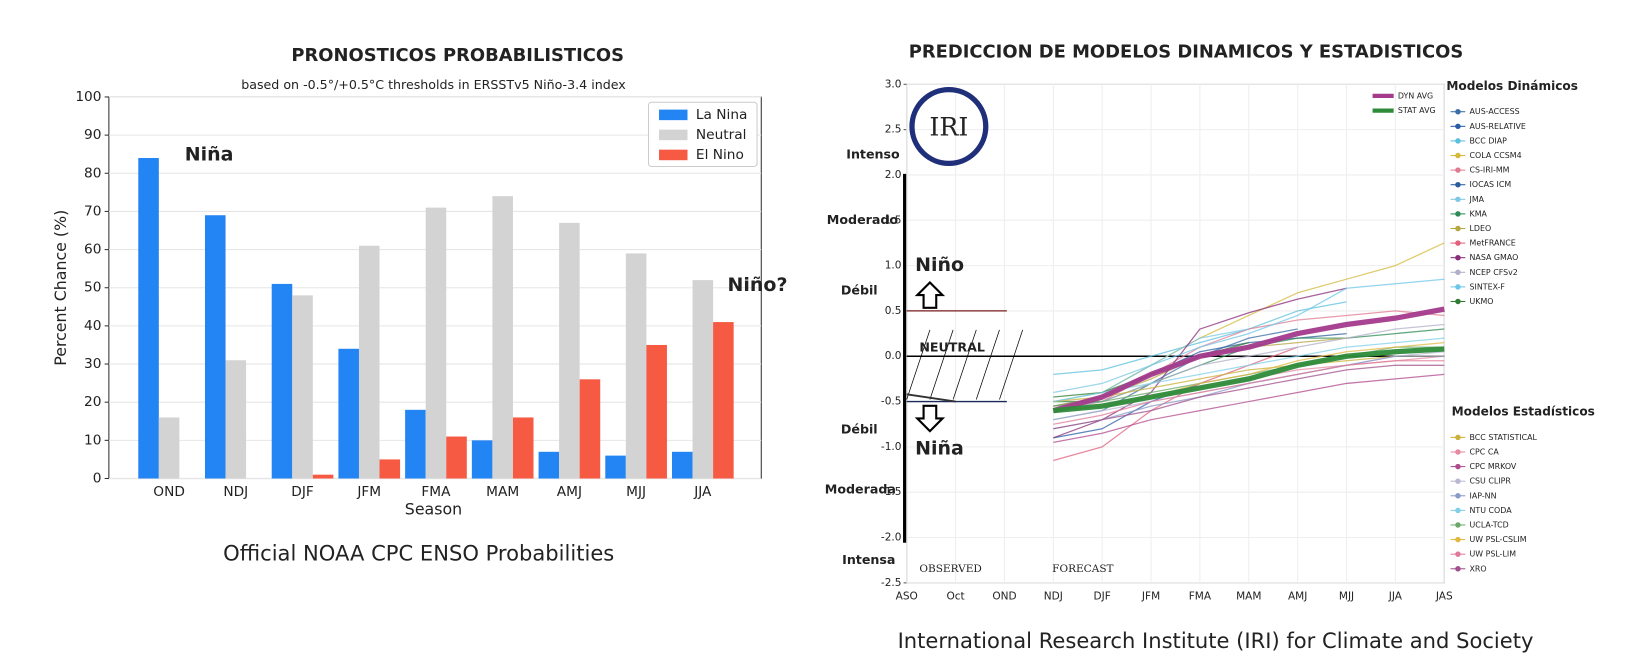 Image resolution: width=1629 pixels, height=664 pixels. Describe the element at coordinates (1481, 228) in the screenshot. I see `legend-label: LDEO` at that location.